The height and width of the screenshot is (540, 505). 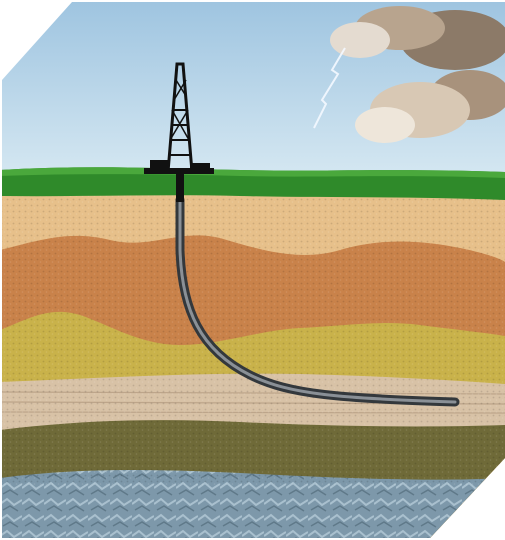 I want to click on lightning-bolt, so click(x=329, y=88).